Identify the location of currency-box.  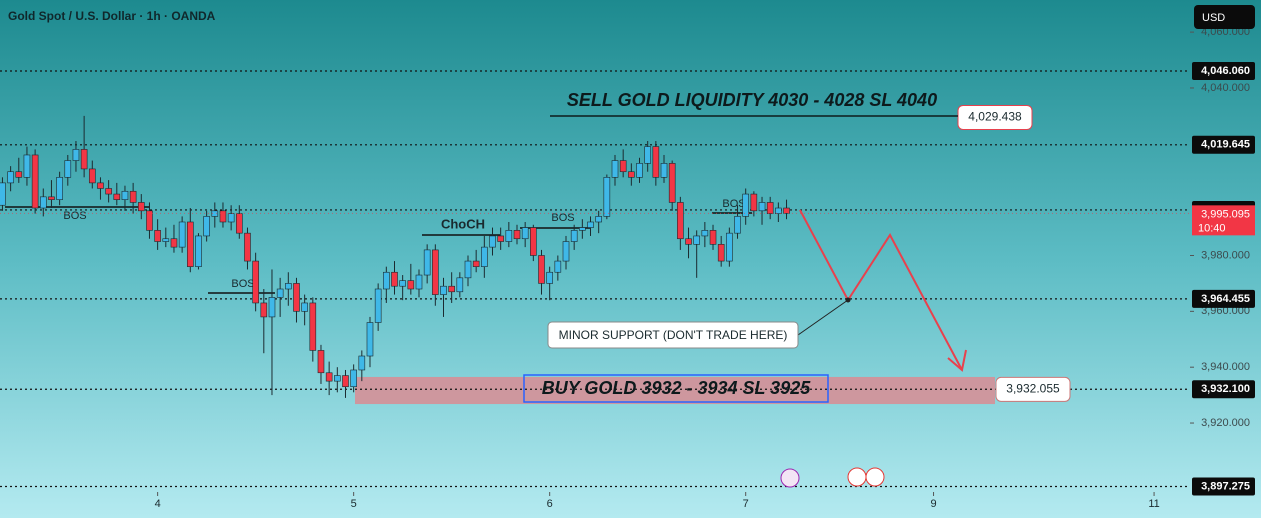
(1224, 17).